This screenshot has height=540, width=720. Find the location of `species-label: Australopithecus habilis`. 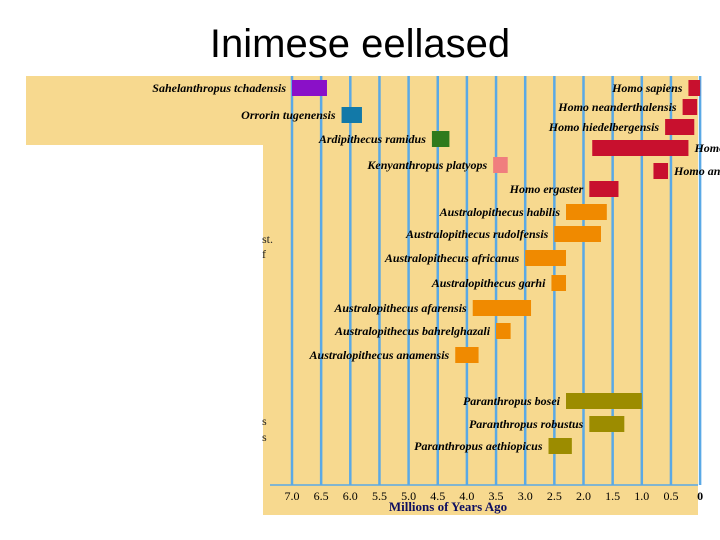

species-label: Australopithecus habilis is located at coordinates (500, 212).